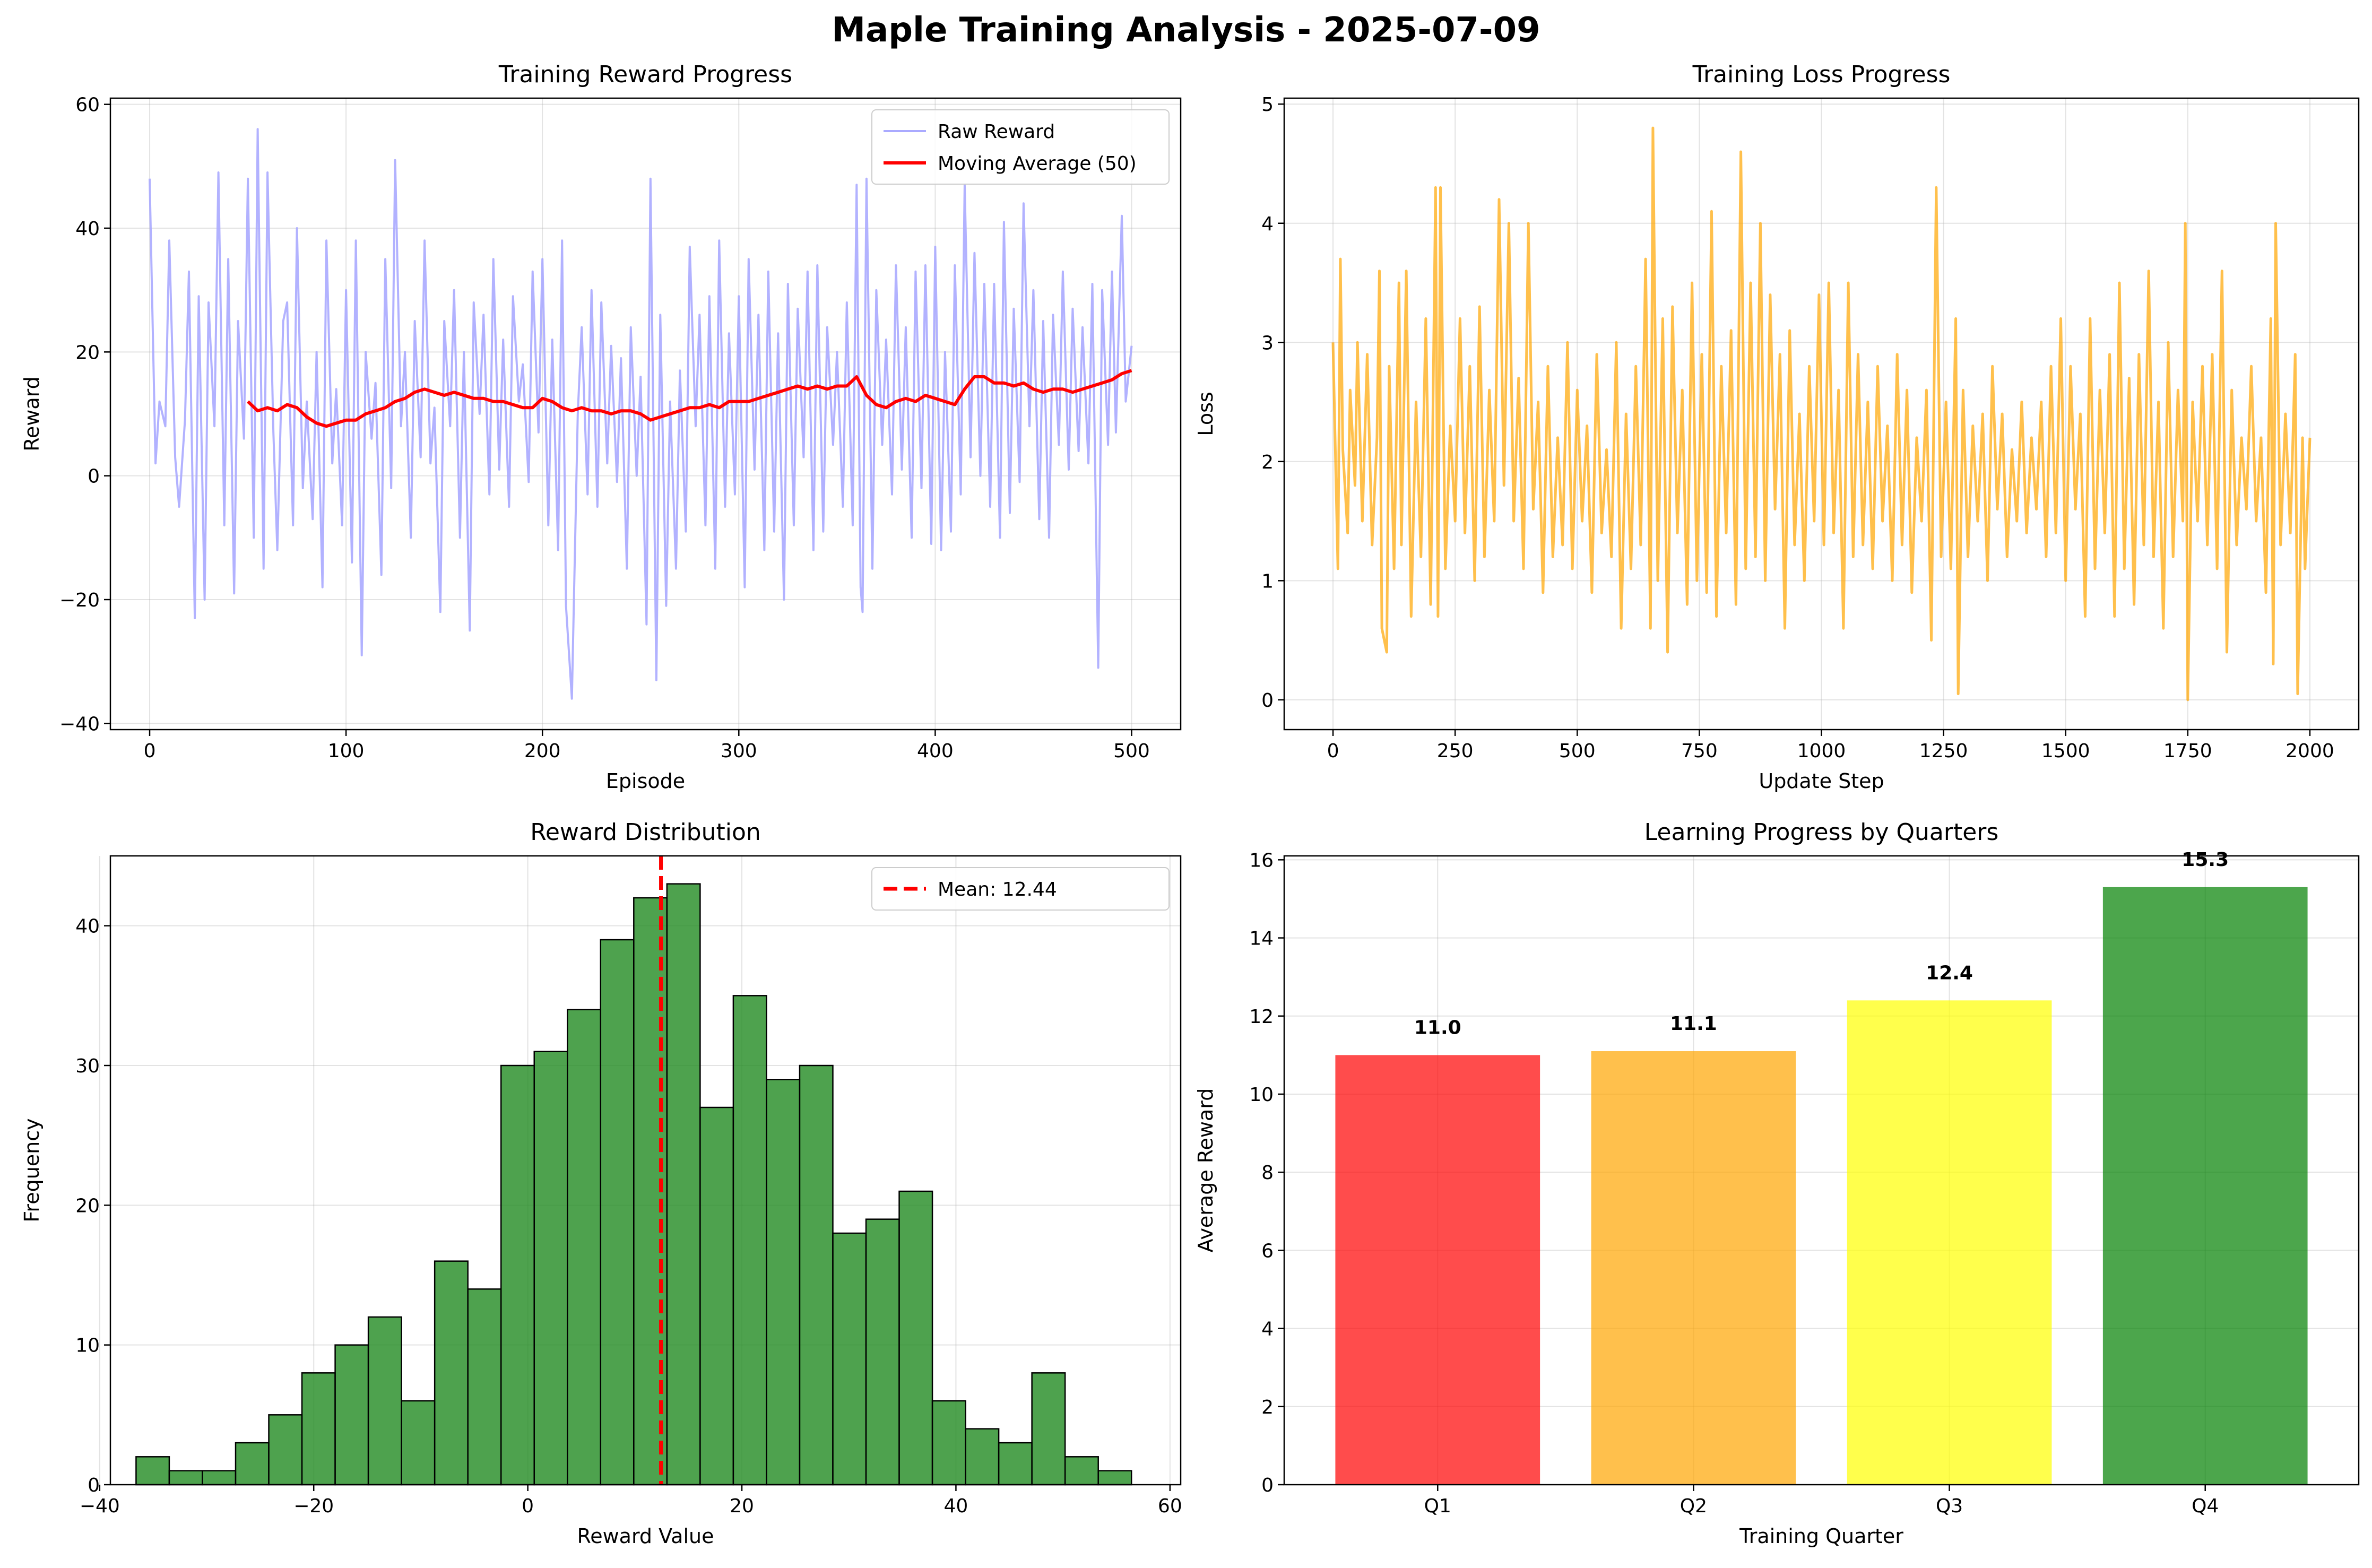 Image resolution: width=2372 pixels, height=1568 pixels. What do you see at coordinates (1267, 1173) in the screenshot?
I see `y-tick-label: 8` at bounding box center [1267, 1173].